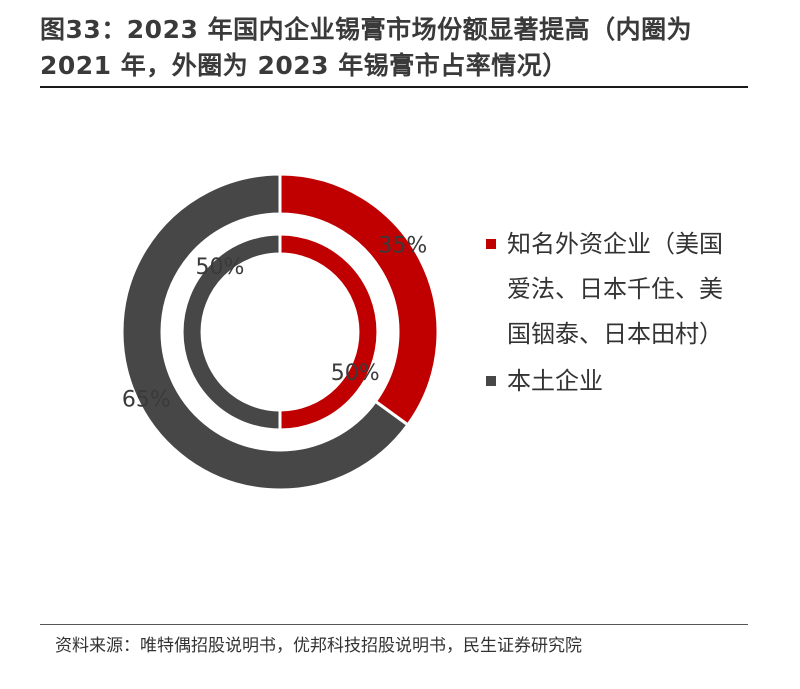  Describe the element at coordinates (220, 267) in the screenshot. I see `inner-ring-label-domestic: 50%` at that location.